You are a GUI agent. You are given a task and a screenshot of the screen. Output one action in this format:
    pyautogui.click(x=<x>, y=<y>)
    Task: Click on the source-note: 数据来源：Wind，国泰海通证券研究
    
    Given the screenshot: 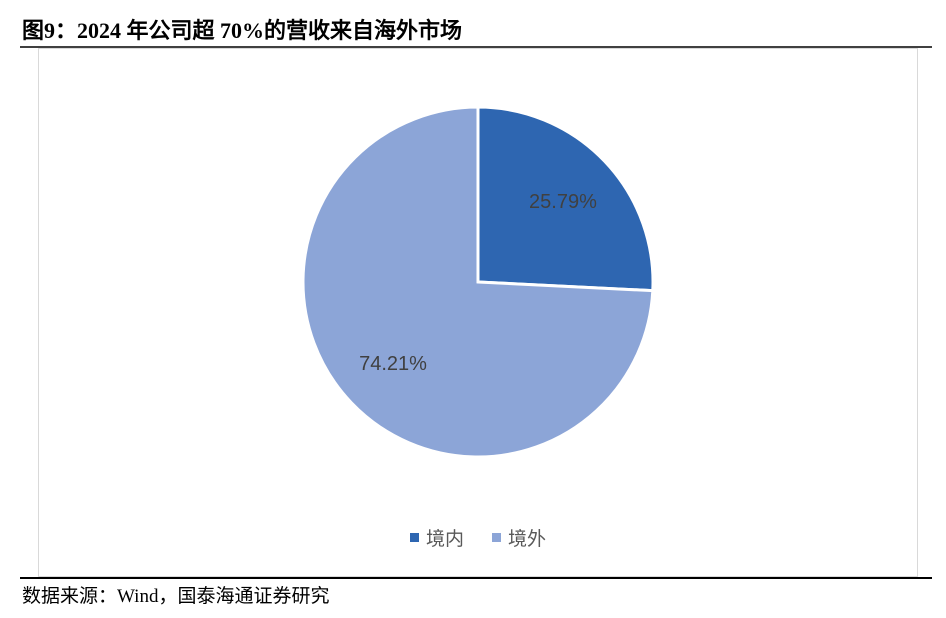 What is the action you would take?
    pyautogui.click(x=175, y=596)
    